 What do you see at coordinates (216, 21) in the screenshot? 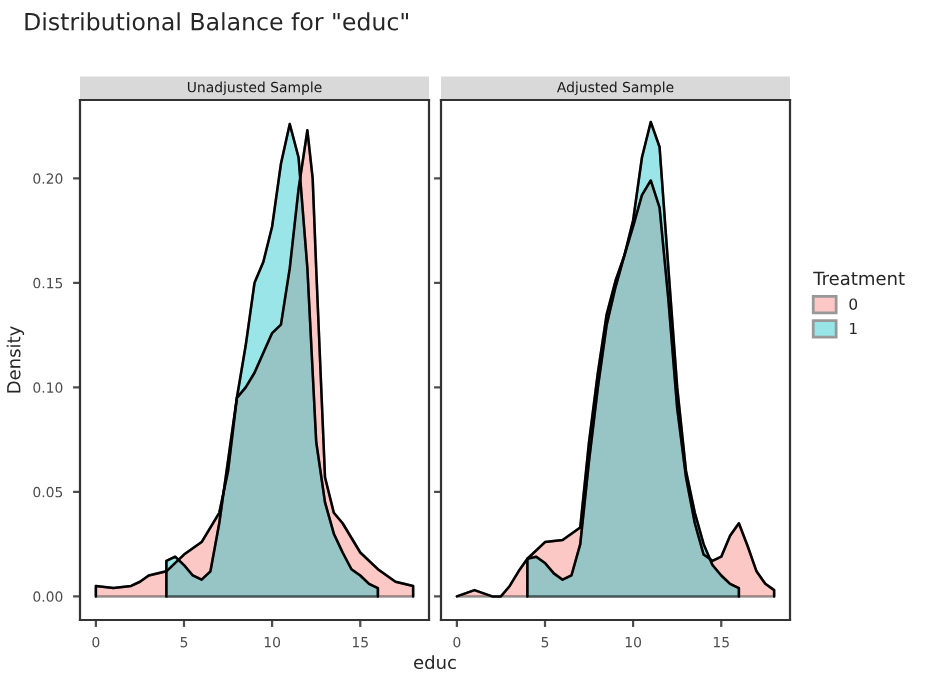
I see `chart-title: Distributional Balance for "educ"` at bounding box center [216, 21].